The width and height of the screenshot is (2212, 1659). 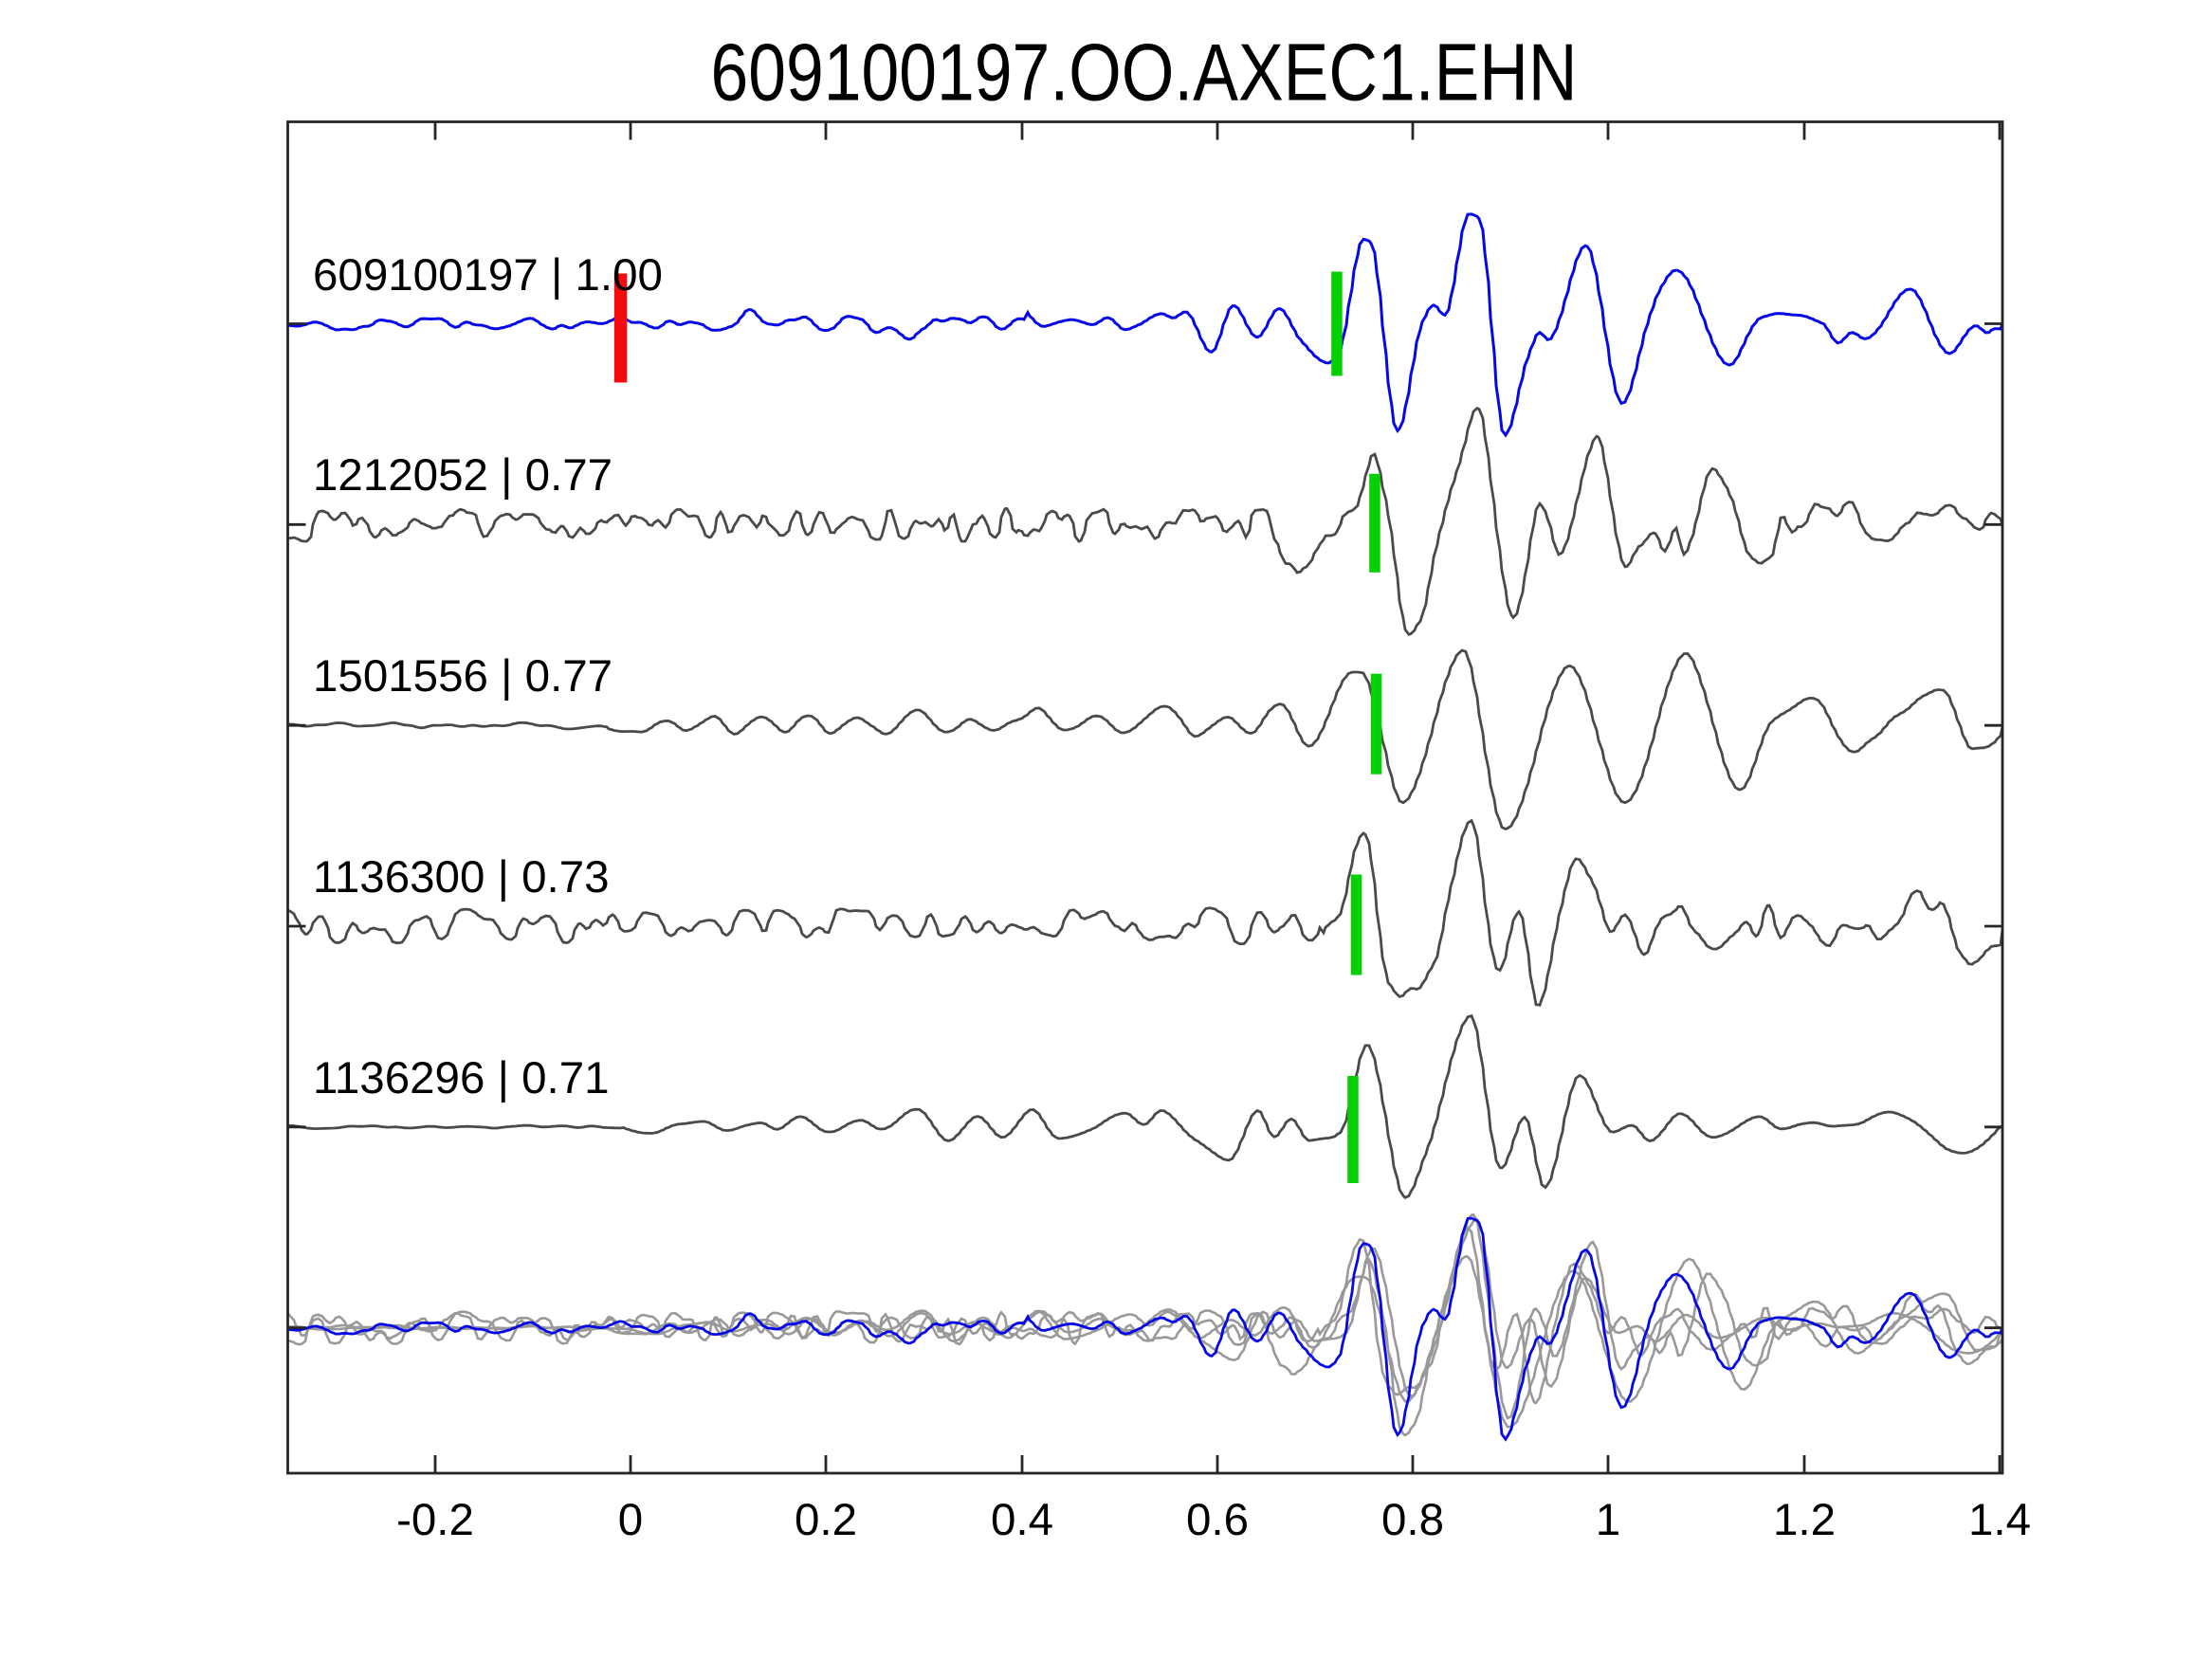 What do you see at coordinates (1999, 1520) in the screenshot?
I see `svg-text: 1.4` at bounding box center [1999, 1520].